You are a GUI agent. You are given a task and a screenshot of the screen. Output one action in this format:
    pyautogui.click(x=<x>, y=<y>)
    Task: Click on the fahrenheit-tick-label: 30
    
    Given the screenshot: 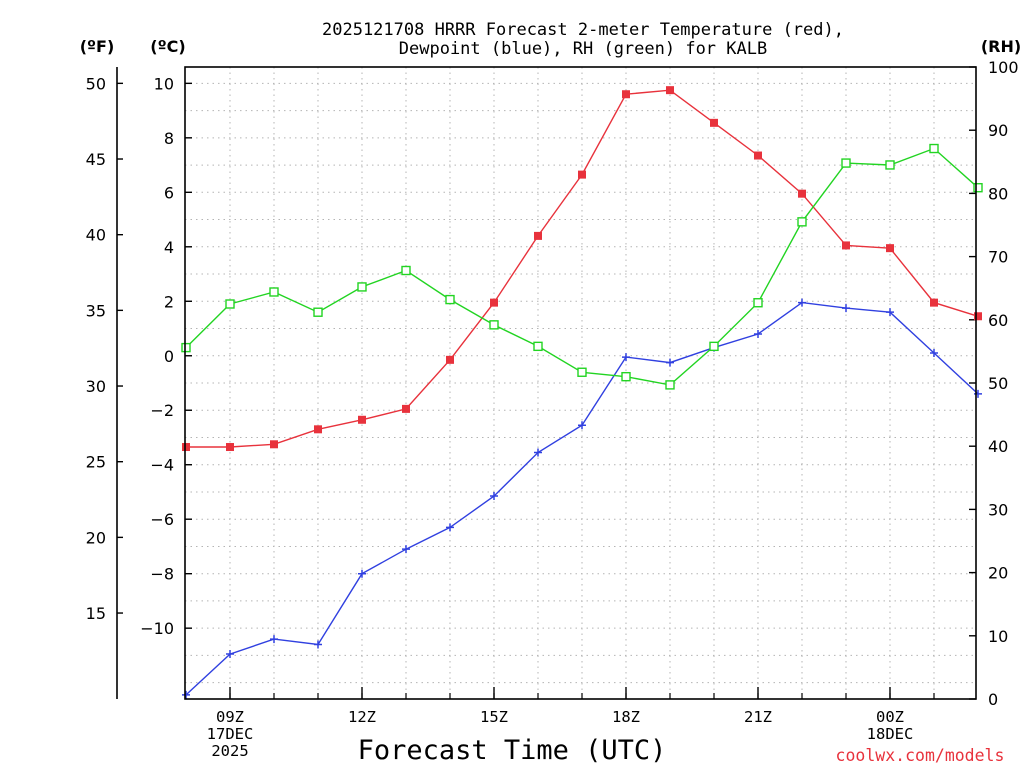 What is the action you would take?
    pyautogui.click(x=96, y=386)
    